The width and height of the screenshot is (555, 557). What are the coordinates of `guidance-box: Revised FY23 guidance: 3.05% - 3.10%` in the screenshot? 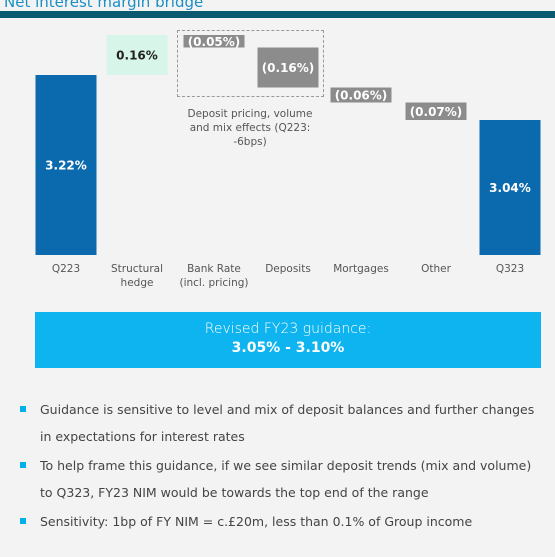 It's located at (288, 340).